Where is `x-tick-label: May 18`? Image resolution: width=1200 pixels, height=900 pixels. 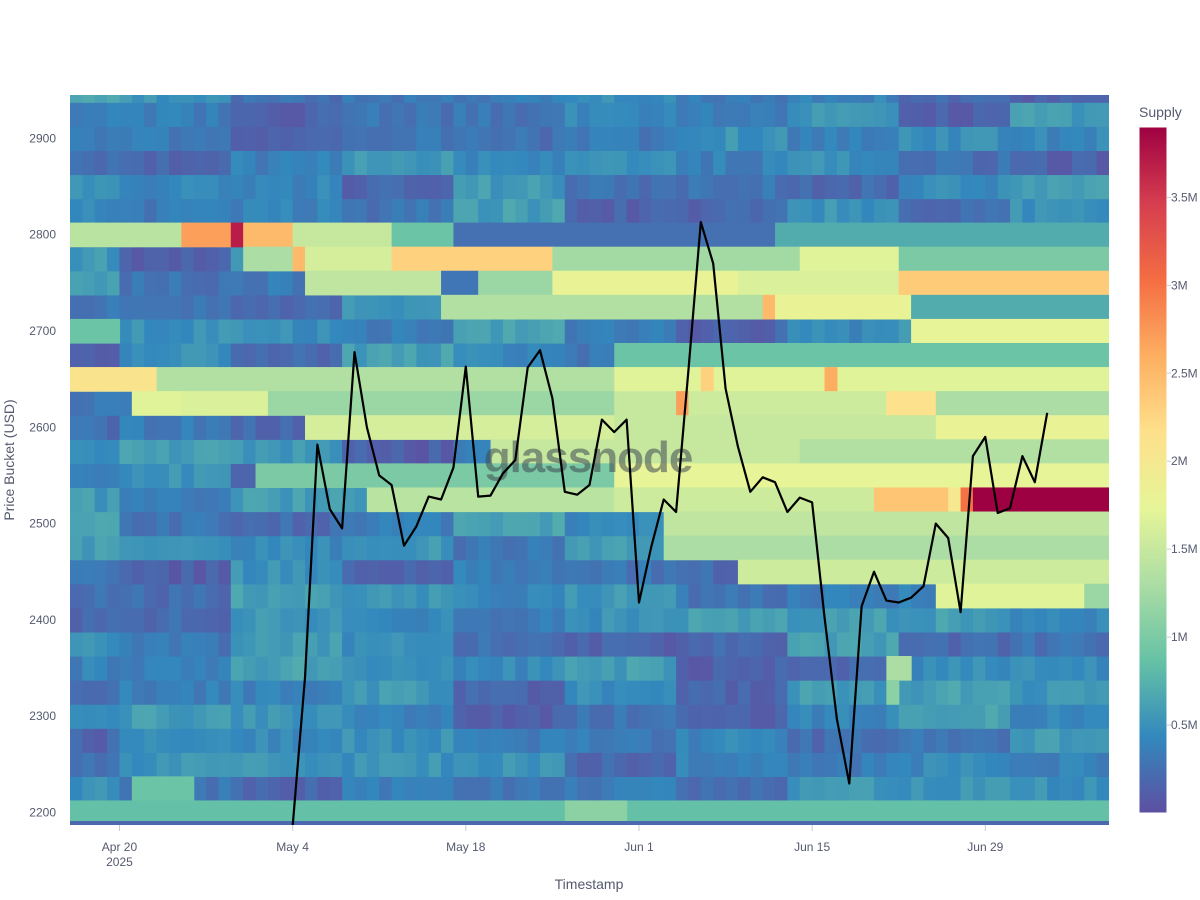
x-tick-label: May 18 is located at coordinates (466, 847).